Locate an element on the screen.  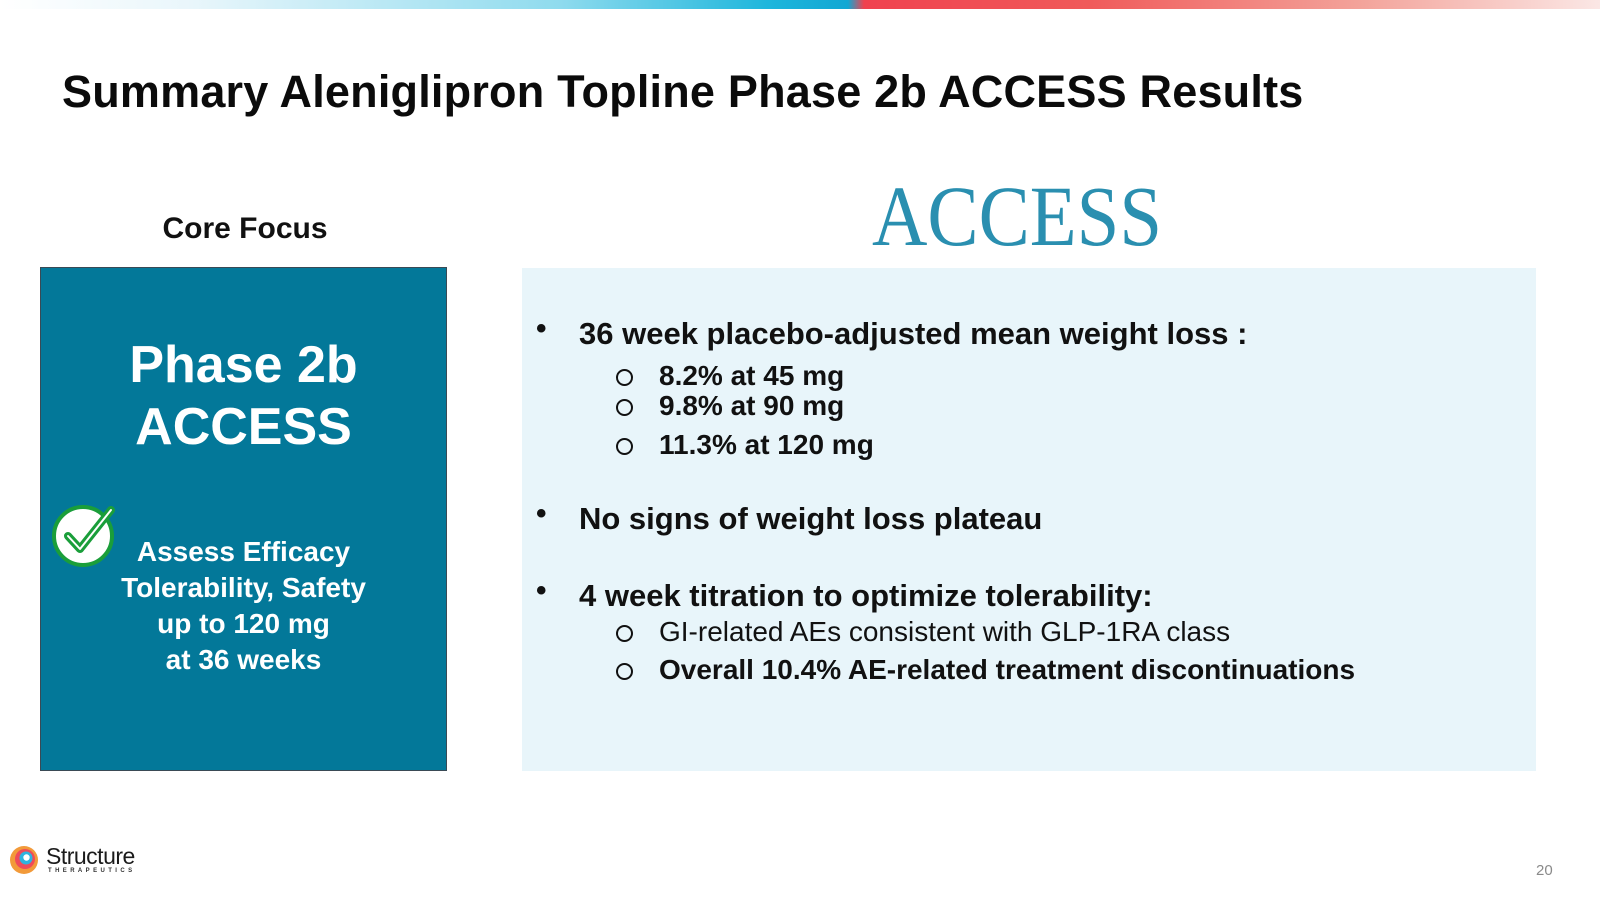
brand-name: Structure is located at coordinates (90, 856).